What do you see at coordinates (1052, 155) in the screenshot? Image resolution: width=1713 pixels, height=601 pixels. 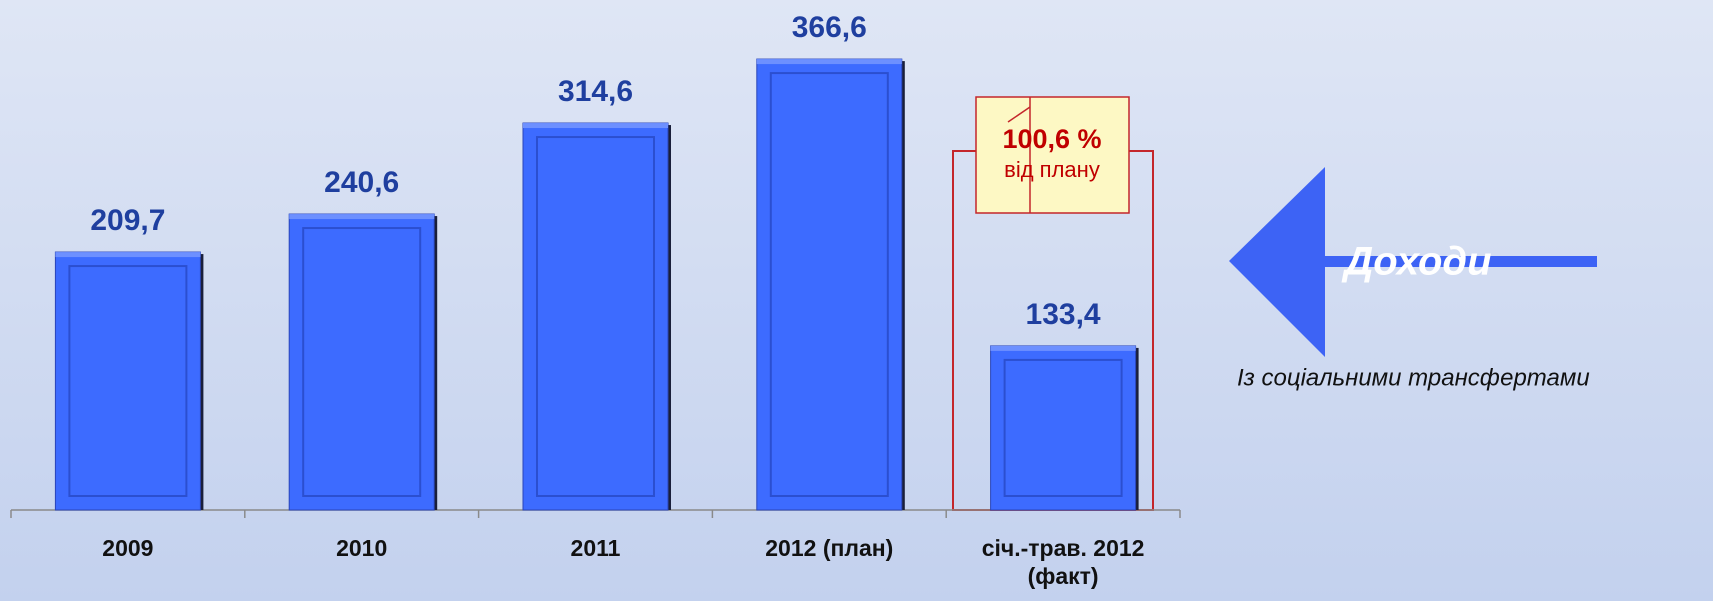 I see `callout-box` at bounding box center [1052, 155].